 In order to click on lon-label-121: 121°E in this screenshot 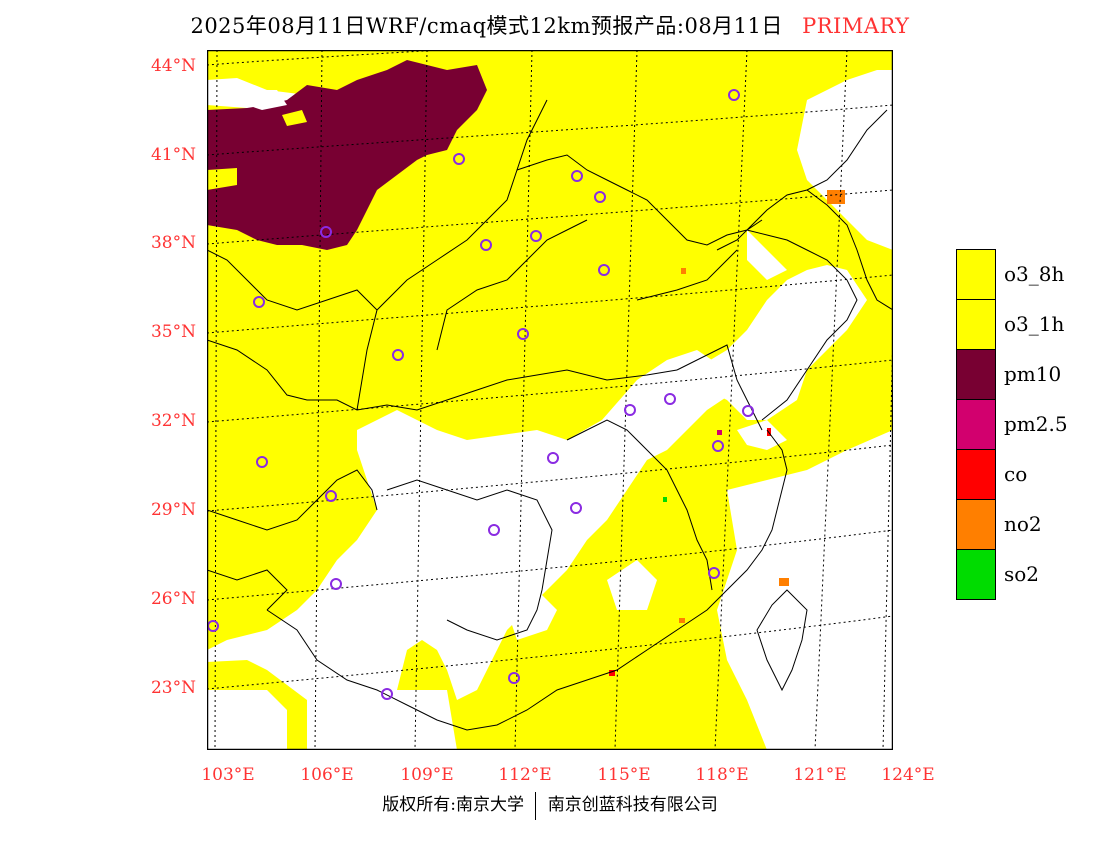, I will do `click(820, 775)`.